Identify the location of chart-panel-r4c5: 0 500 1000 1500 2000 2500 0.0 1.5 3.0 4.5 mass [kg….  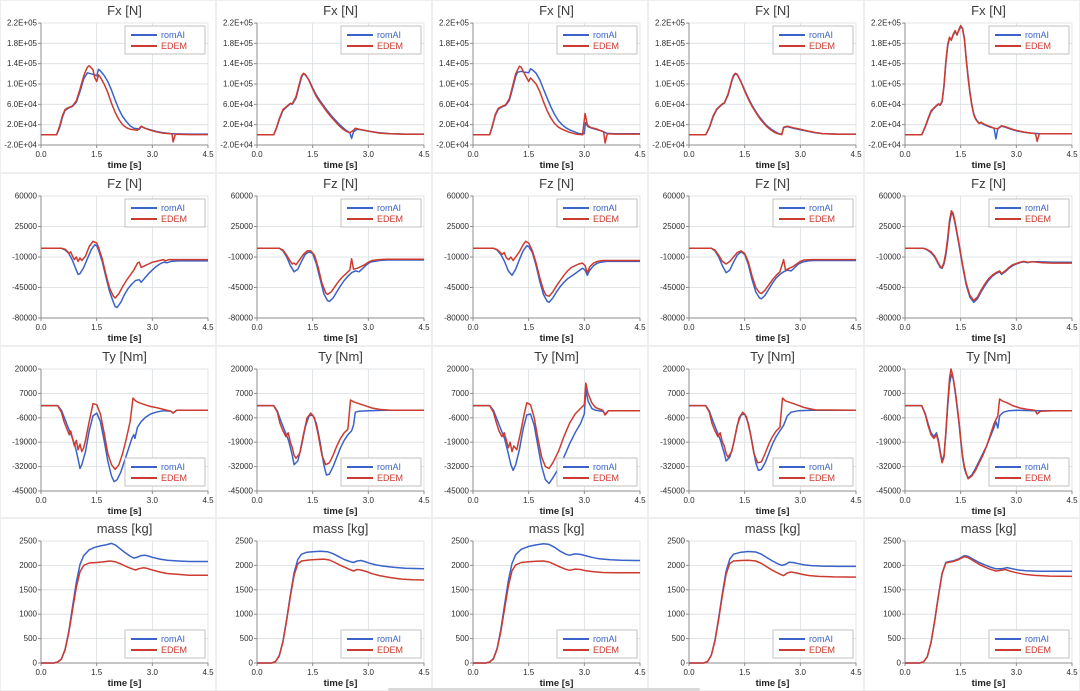
(972, 604).